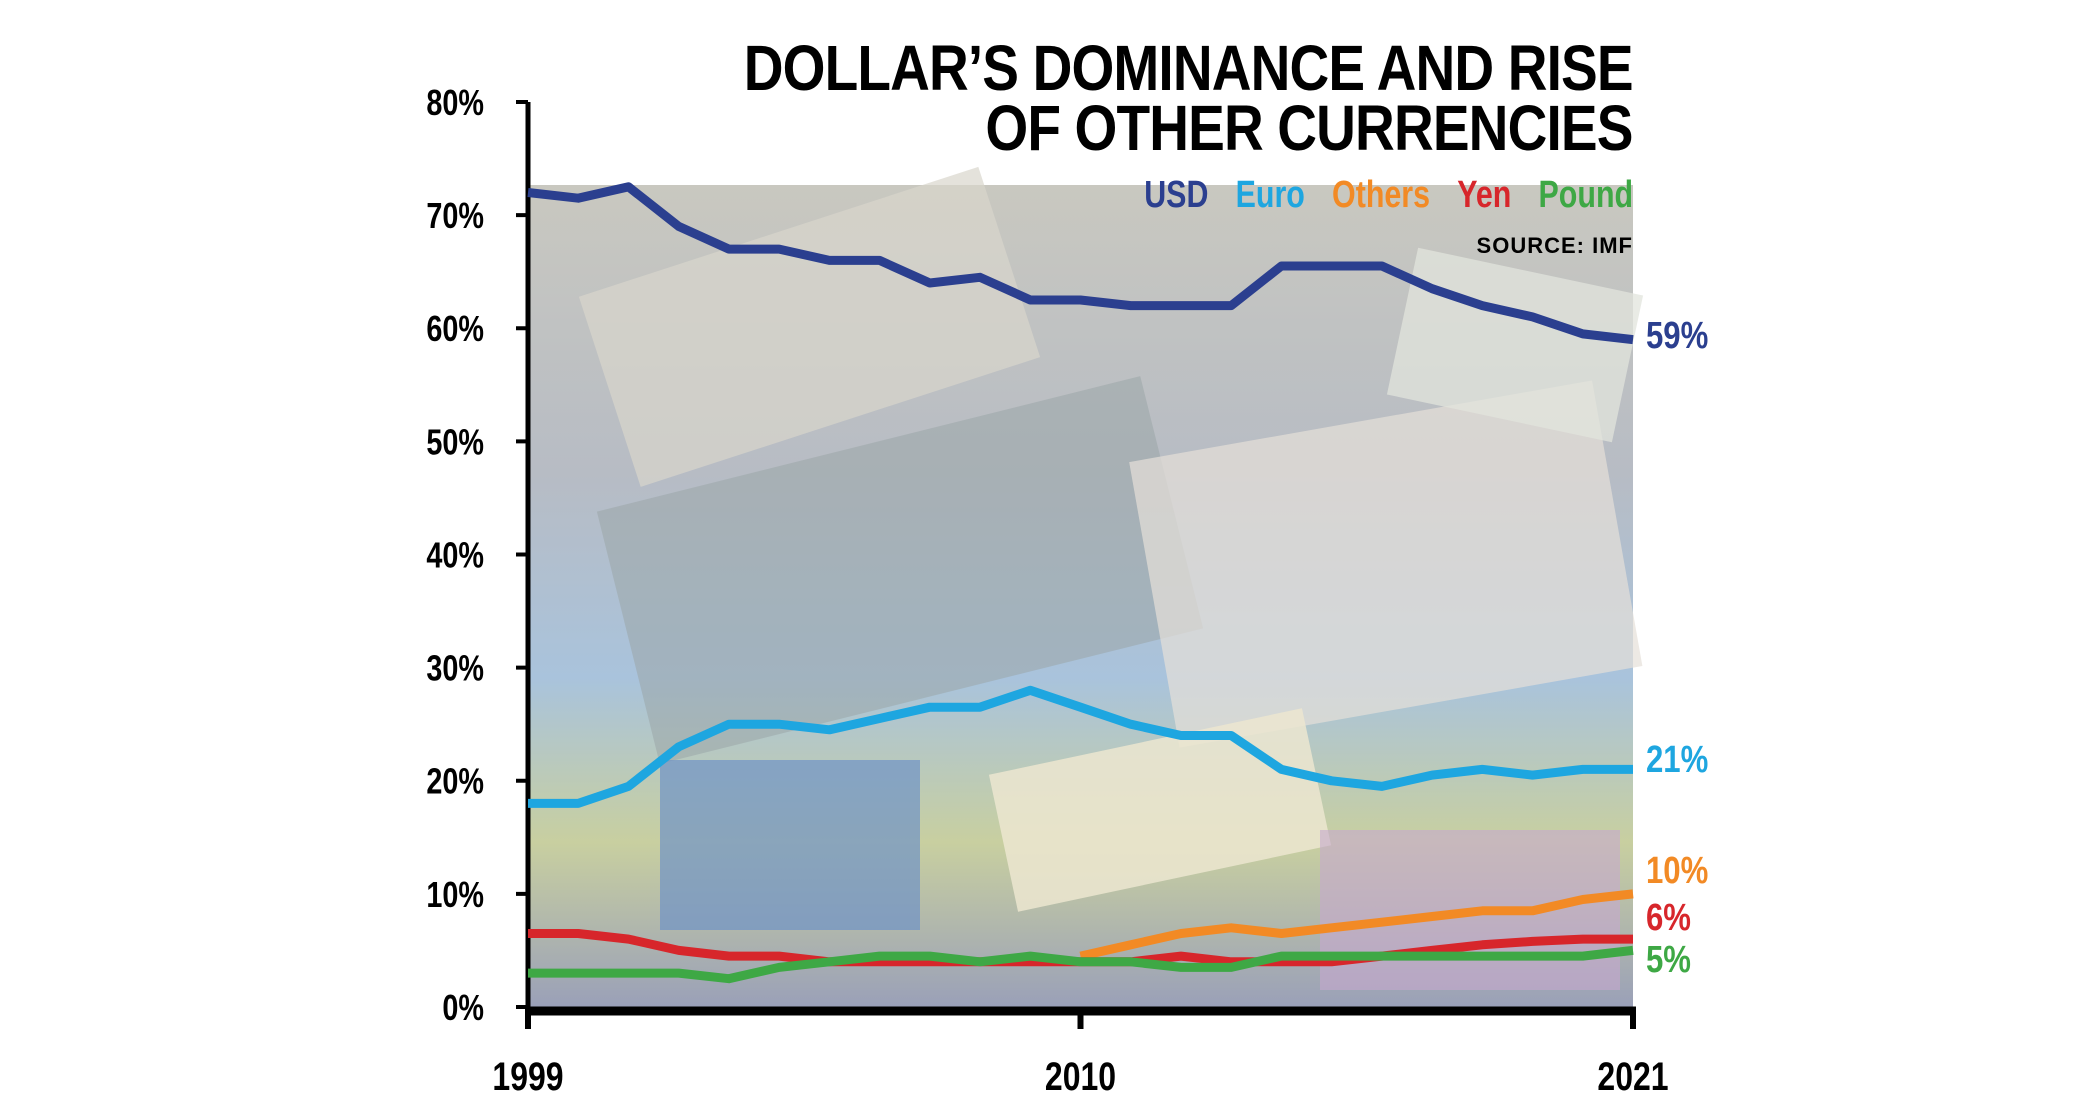 Image resolution: width=2100 pixels, height=1117 pixels. I want to click on y-tick-label: 40%, so click(455, 554).